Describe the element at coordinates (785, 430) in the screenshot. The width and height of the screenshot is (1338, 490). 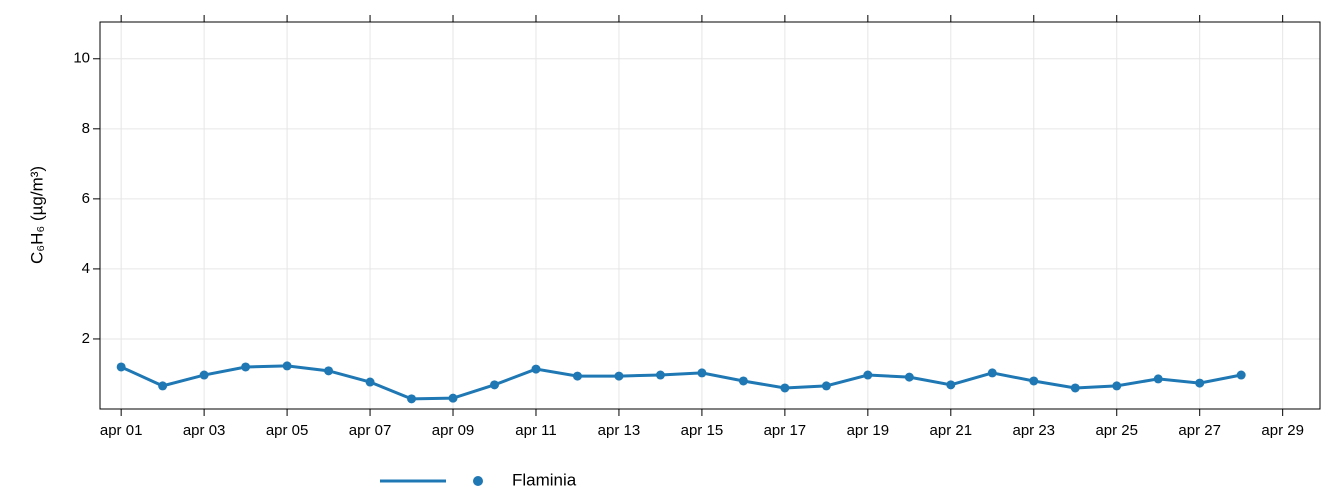
I see `x-tick-label: apr 17` at that location.